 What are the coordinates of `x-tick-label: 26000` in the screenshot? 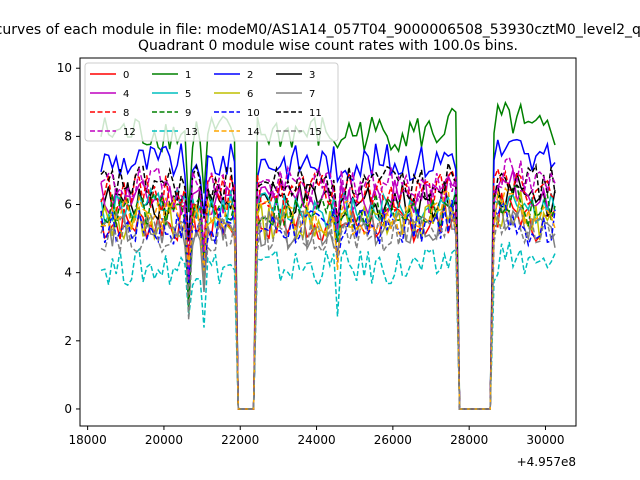 It's located at (393, 440).